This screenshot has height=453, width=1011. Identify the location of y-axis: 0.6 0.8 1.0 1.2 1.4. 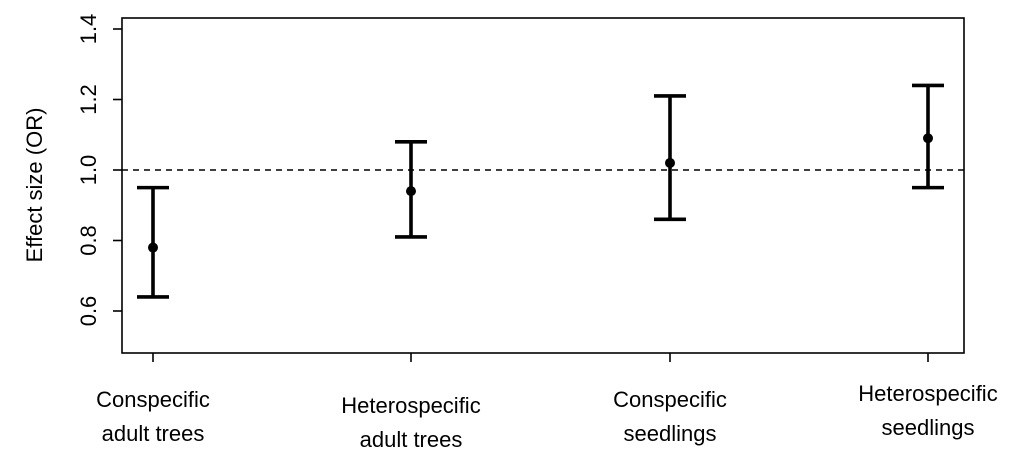
(99, 170).